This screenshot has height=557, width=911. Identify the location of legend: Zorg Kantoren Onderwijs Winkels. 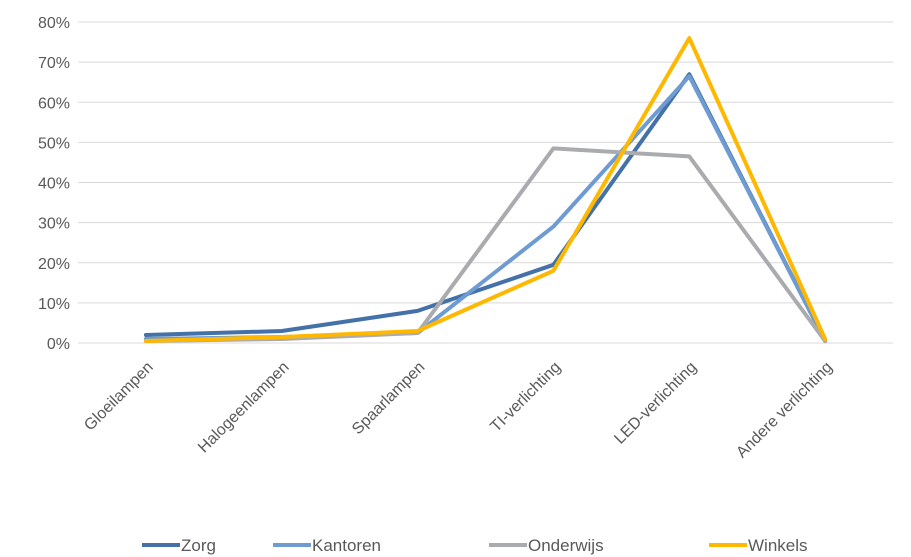
(475, 545).